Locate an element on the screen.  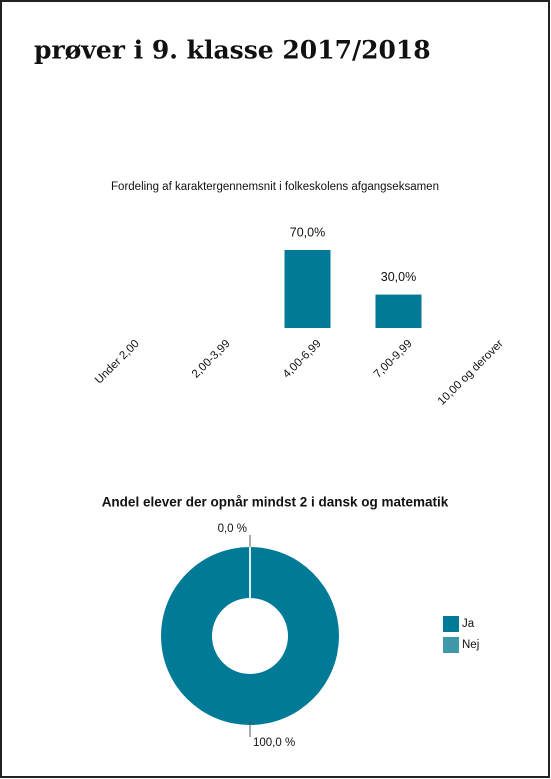
page-title: prøver i 9. klasse 2017/2018 is located at coordinates (232, 50).